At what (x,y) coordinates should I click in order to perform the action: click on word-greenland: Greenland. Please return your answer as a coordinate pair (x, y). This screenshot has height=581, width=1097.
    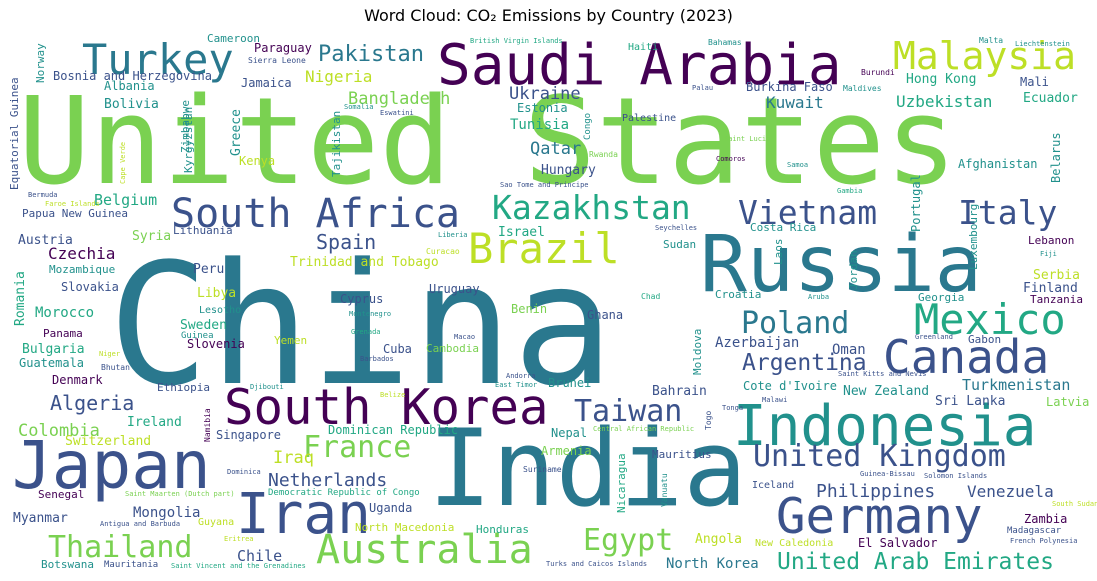
    Looking at the image, I should click on (934, 337).